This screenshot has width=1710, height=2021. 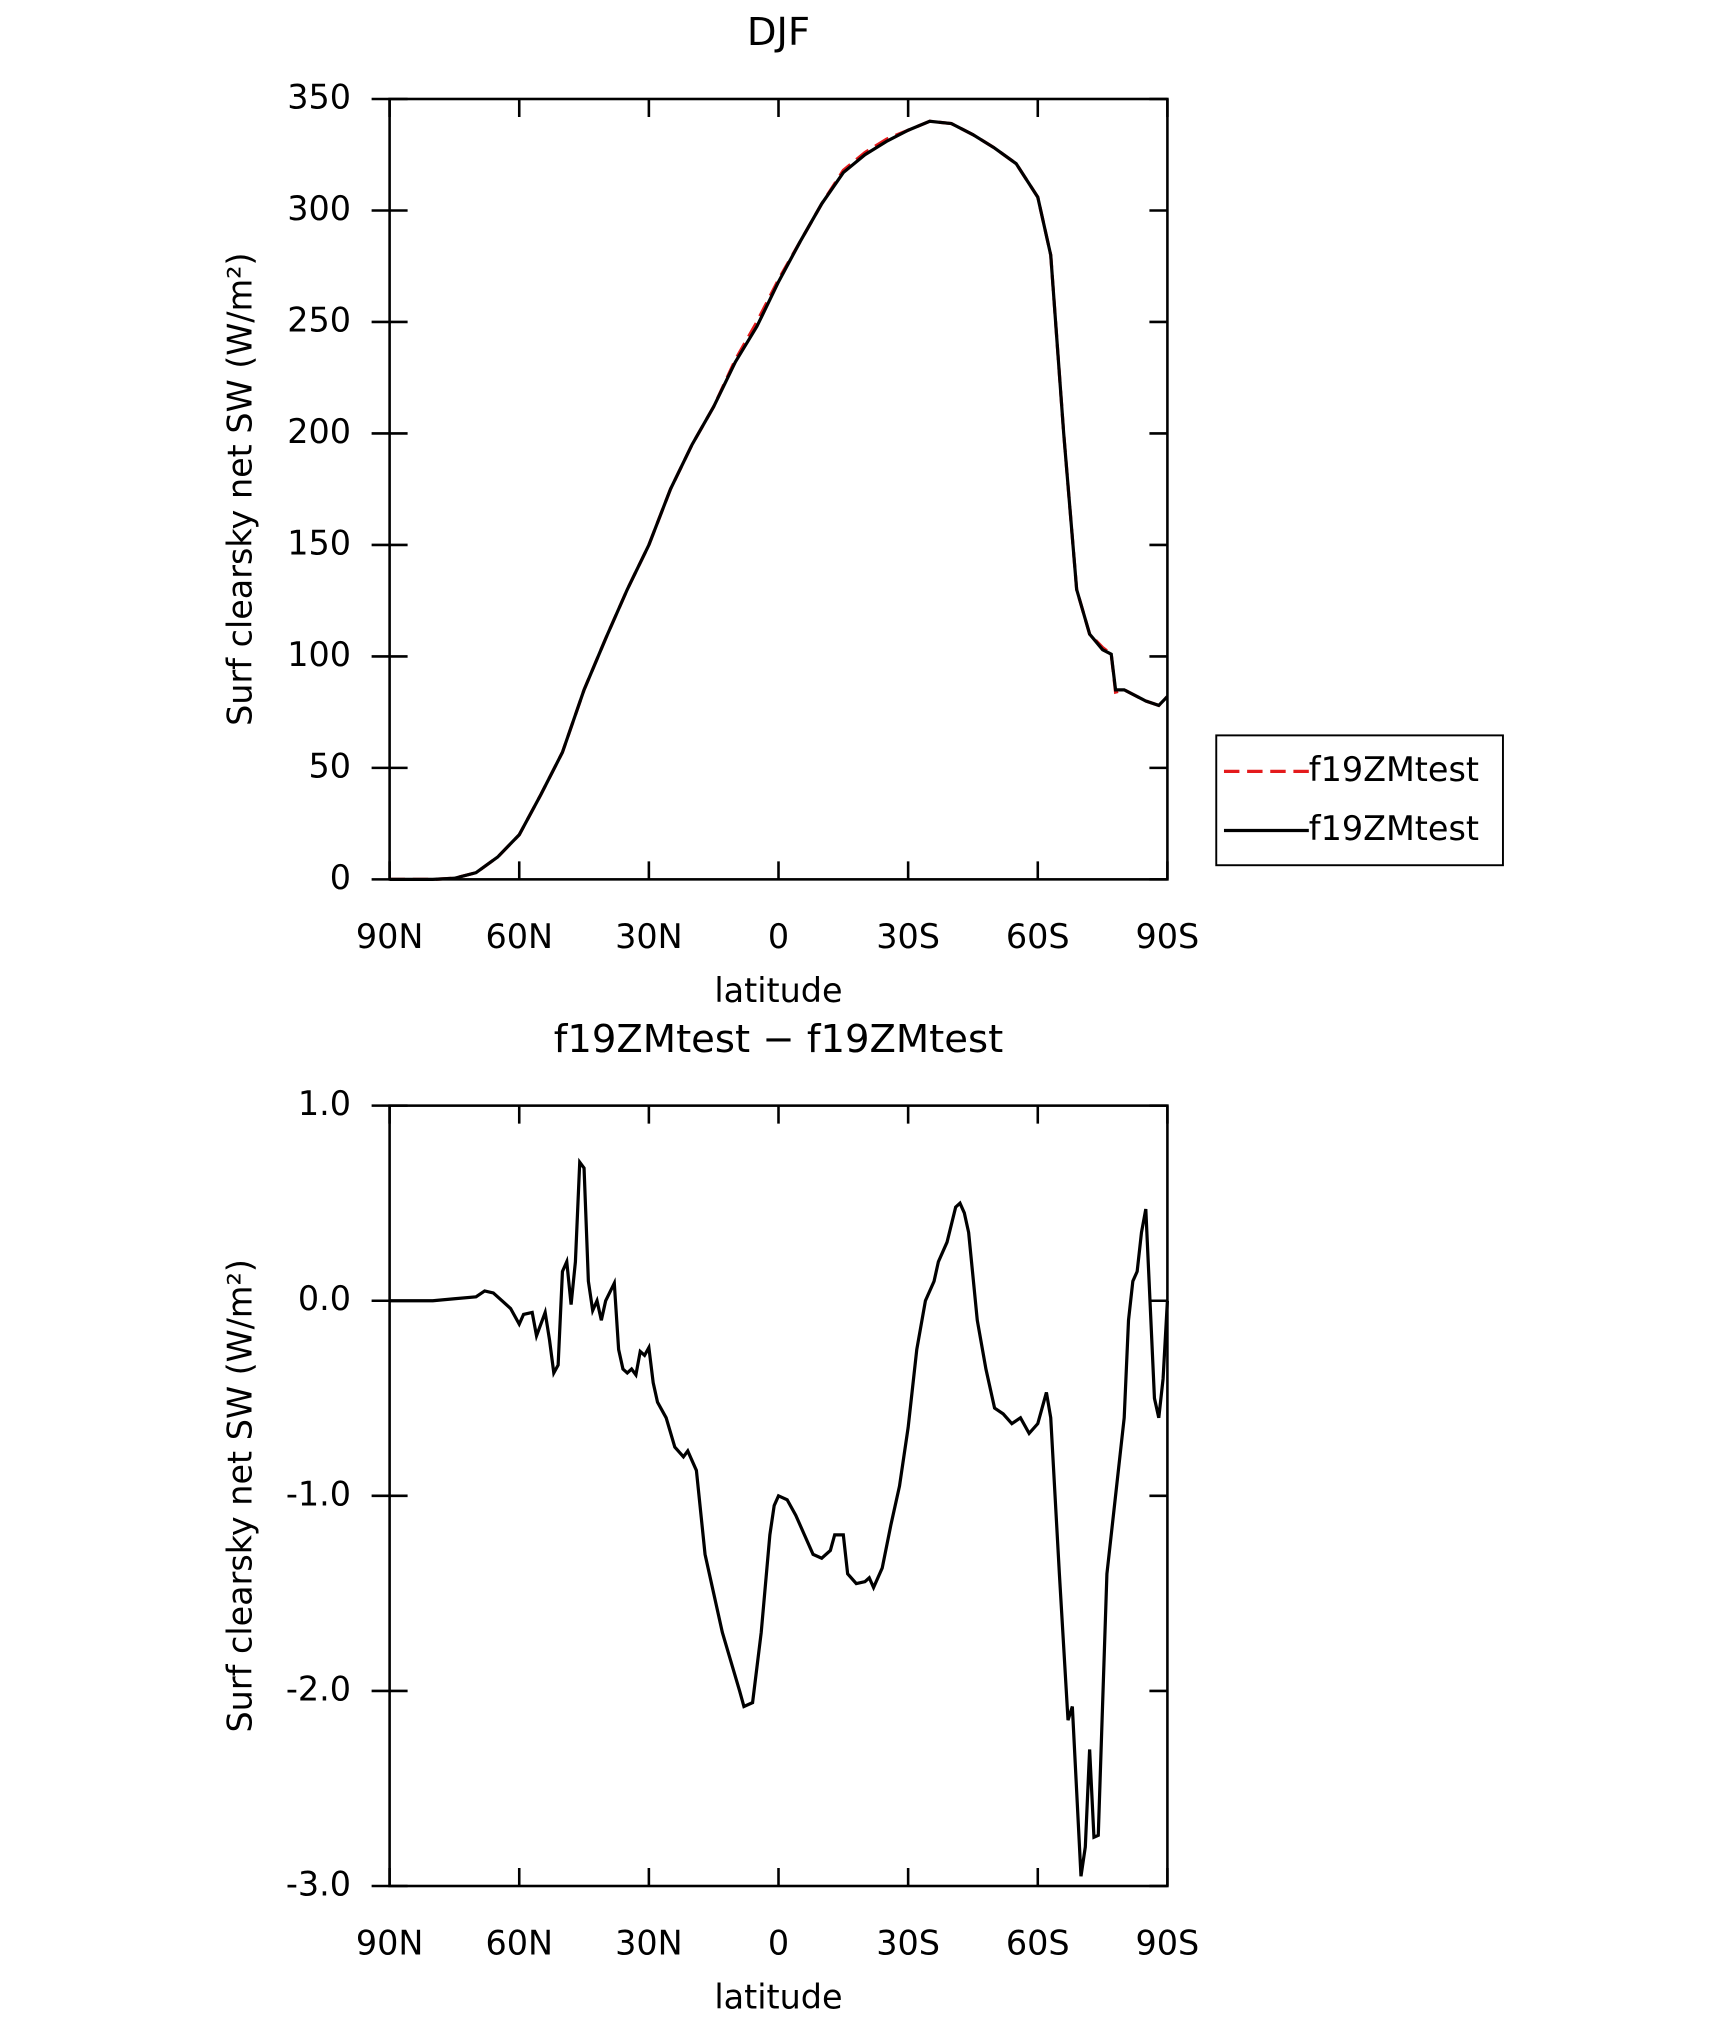 I want to click on y-tick-label: 1.0, so click(x=324, y=1103).